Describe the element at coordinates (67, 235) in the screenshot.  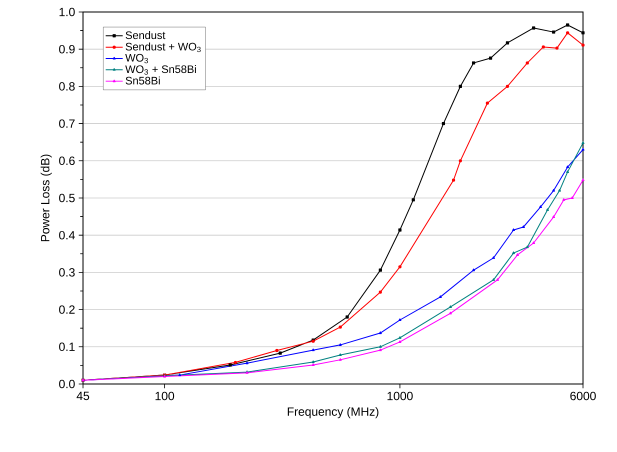
I see `y-tick-label: 0.4` at that location.